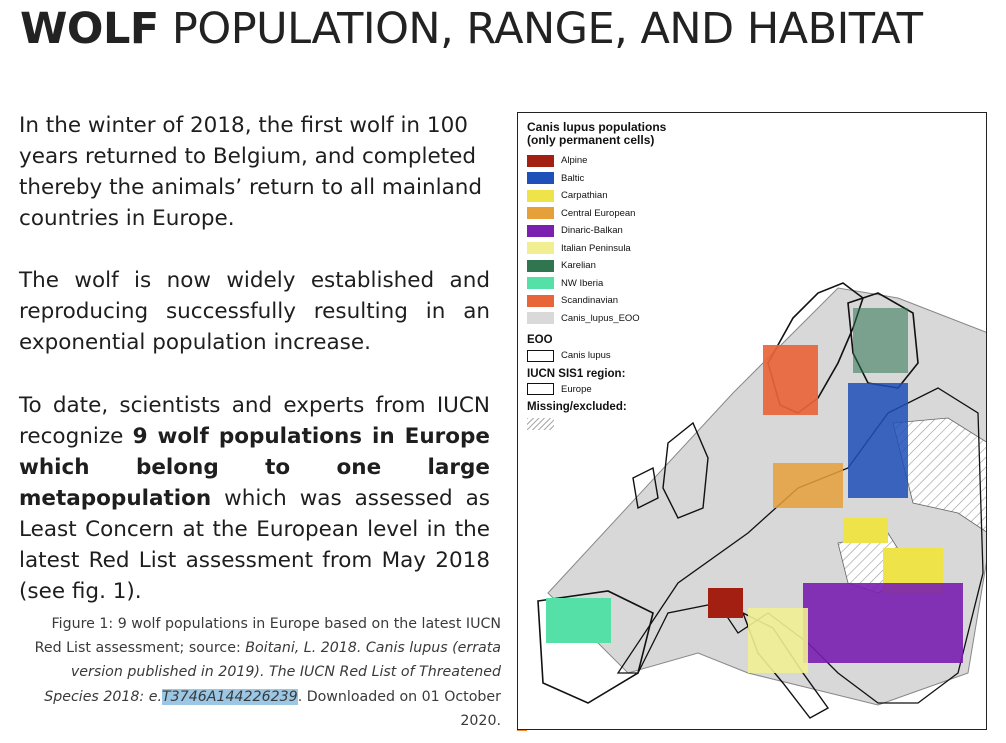 Image resolution: width=1006 pixels, height=743 pixels. I want to click on legend-label: Alpine, so click(574, 161).